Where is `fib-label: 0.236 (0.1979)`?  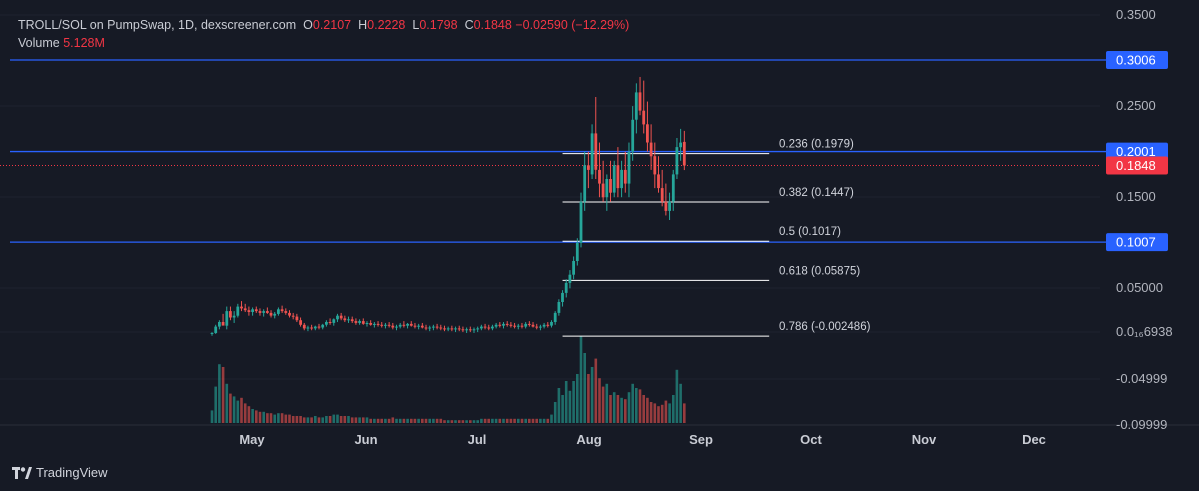 fib-label: 0.236 (0.1979) is located at coordinates (816, 145).